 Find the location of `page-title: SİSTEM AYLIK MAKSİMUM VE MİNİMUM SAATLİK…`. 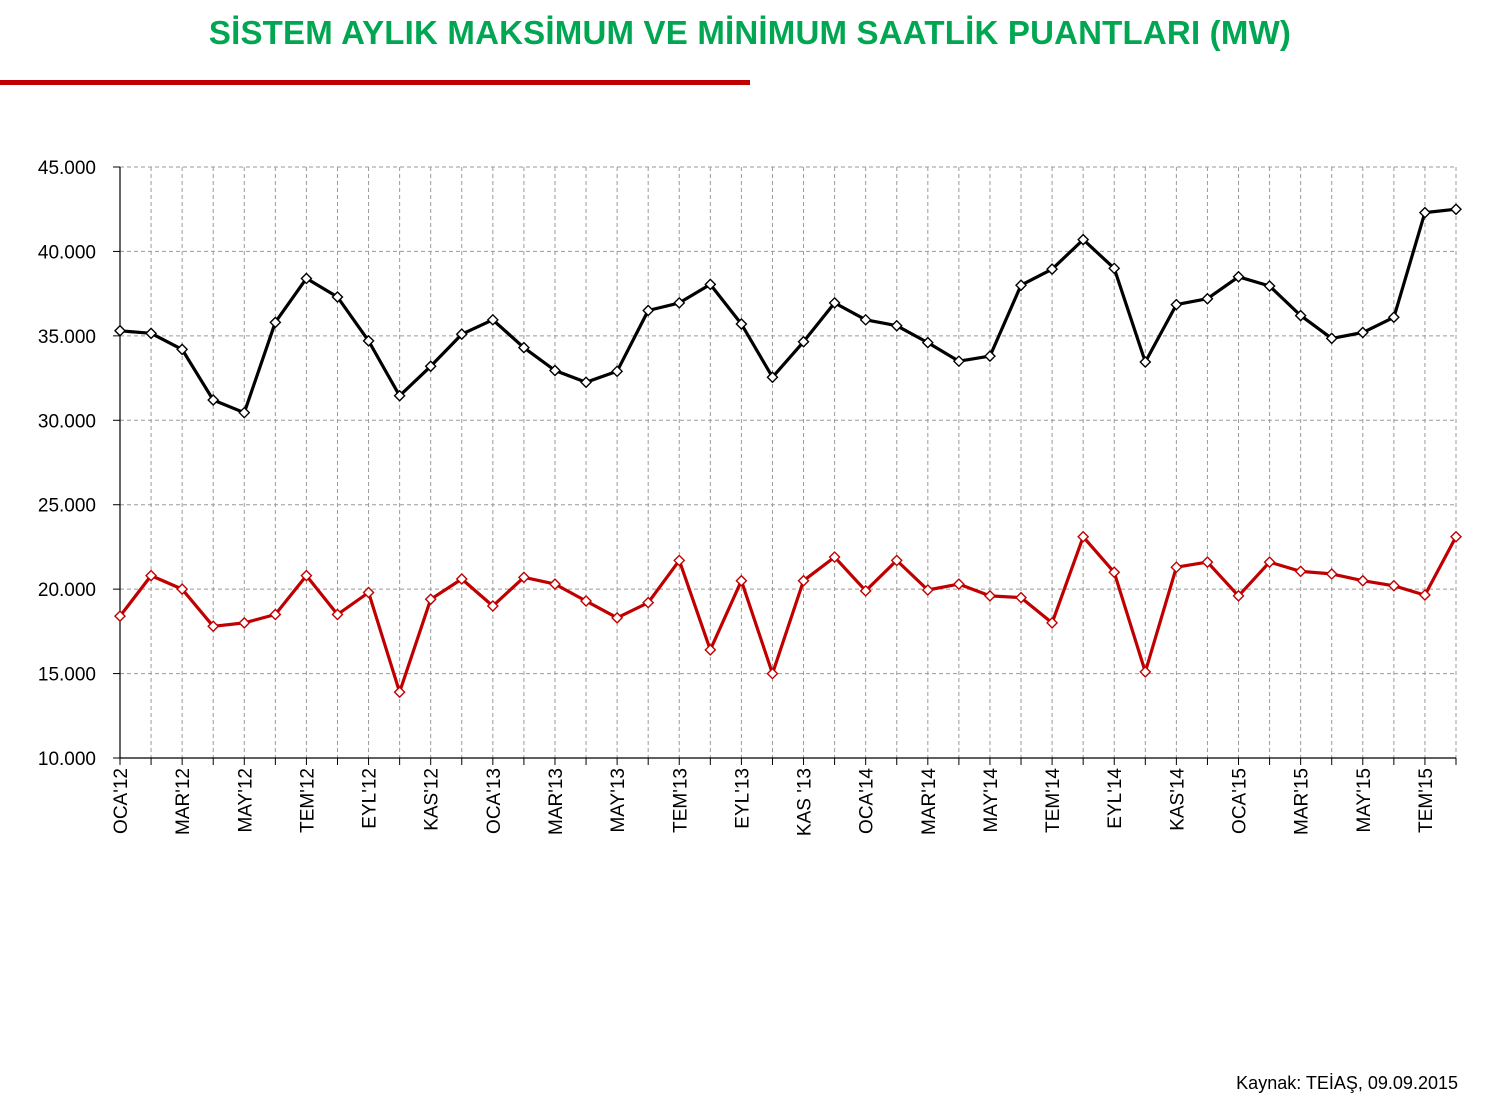

page-title: SİSTEM AYLIK MAKSİMUM VE MİNİMUM SAATLİK… is located at coordinates (750, 32).